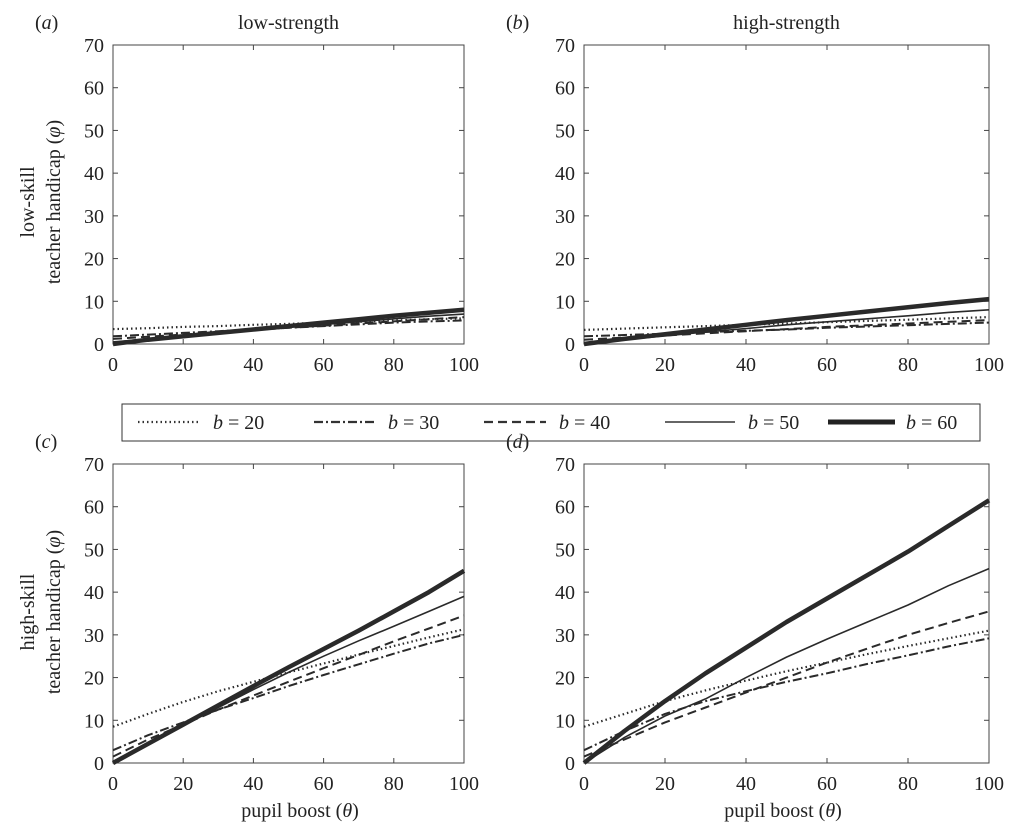 The width and height of the screenshot is (1012, 829). Describe the element at coordinates (288, 194) in the screenshot. I see `plot-frame-a` at that location.